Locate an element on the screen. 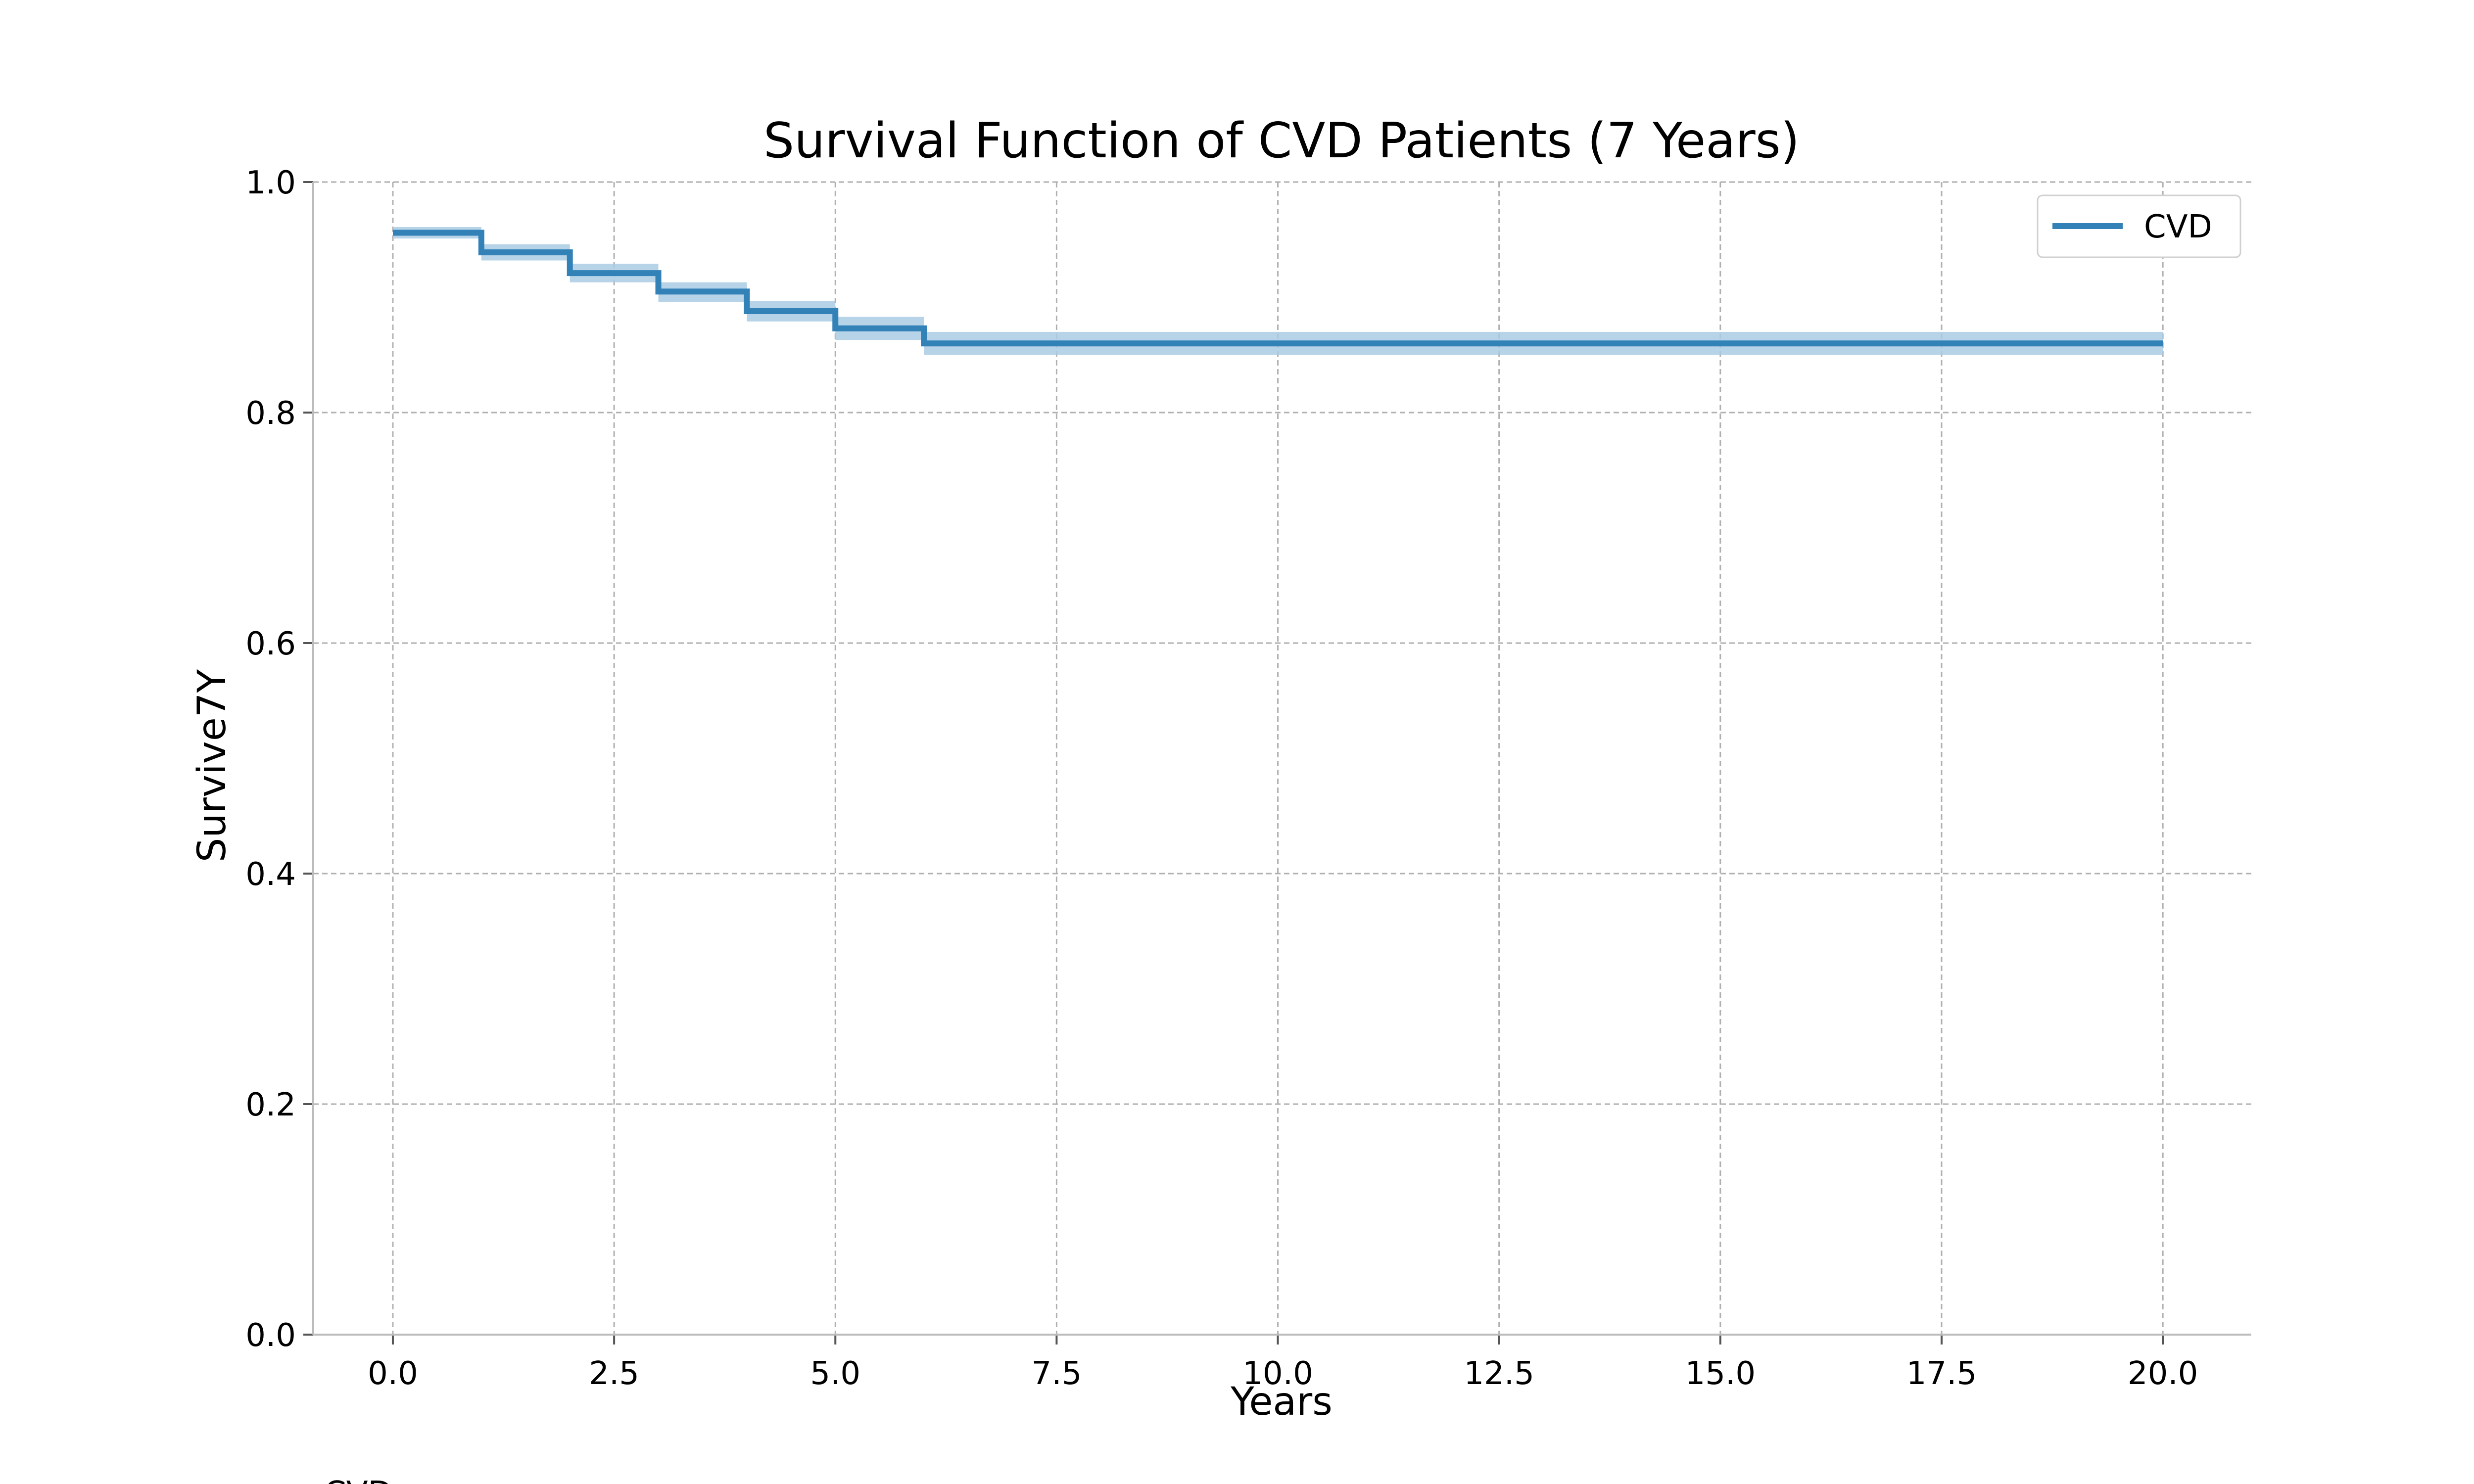 This screenshot has width=2474, height=1484. y-tick-label: 0.2 is located at coordinates (270, 1105).